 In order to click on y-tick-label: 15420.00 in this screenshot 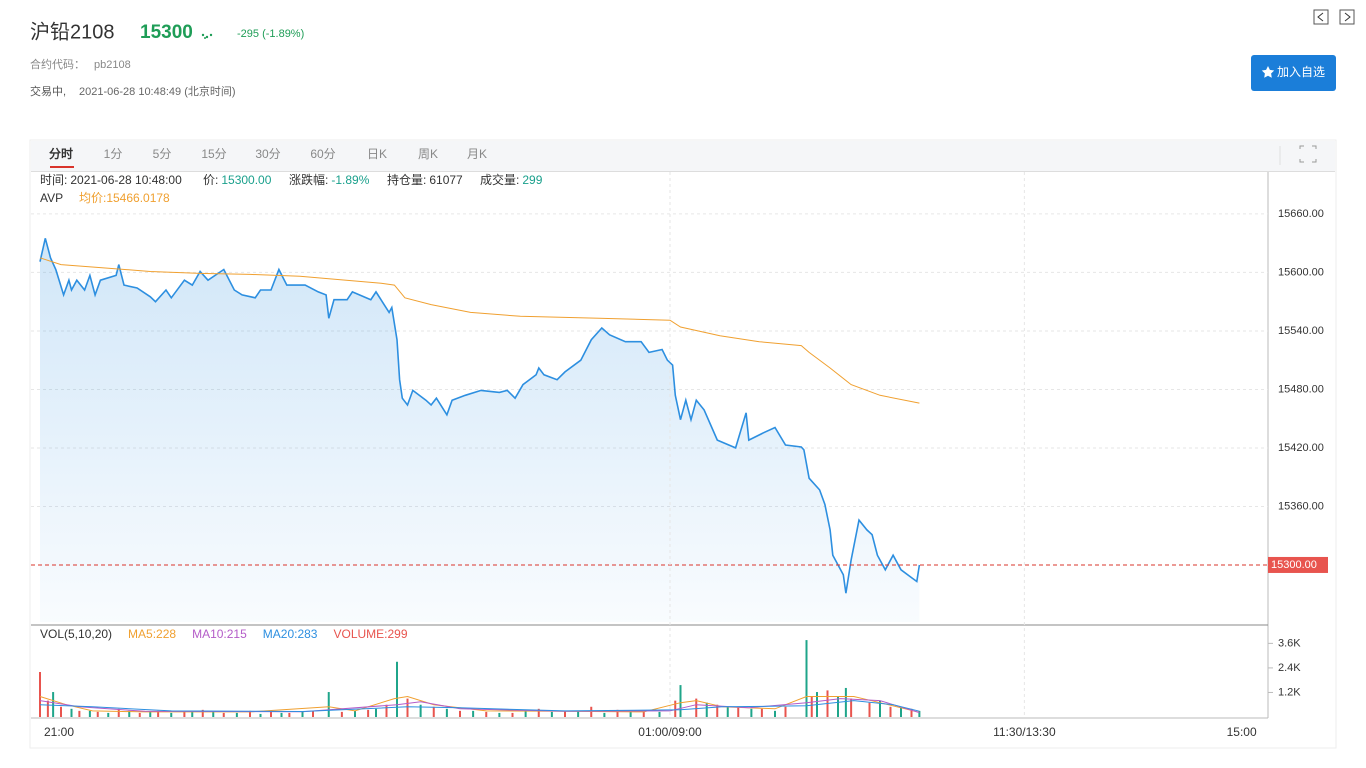, I will do `click(1301, 448)`.